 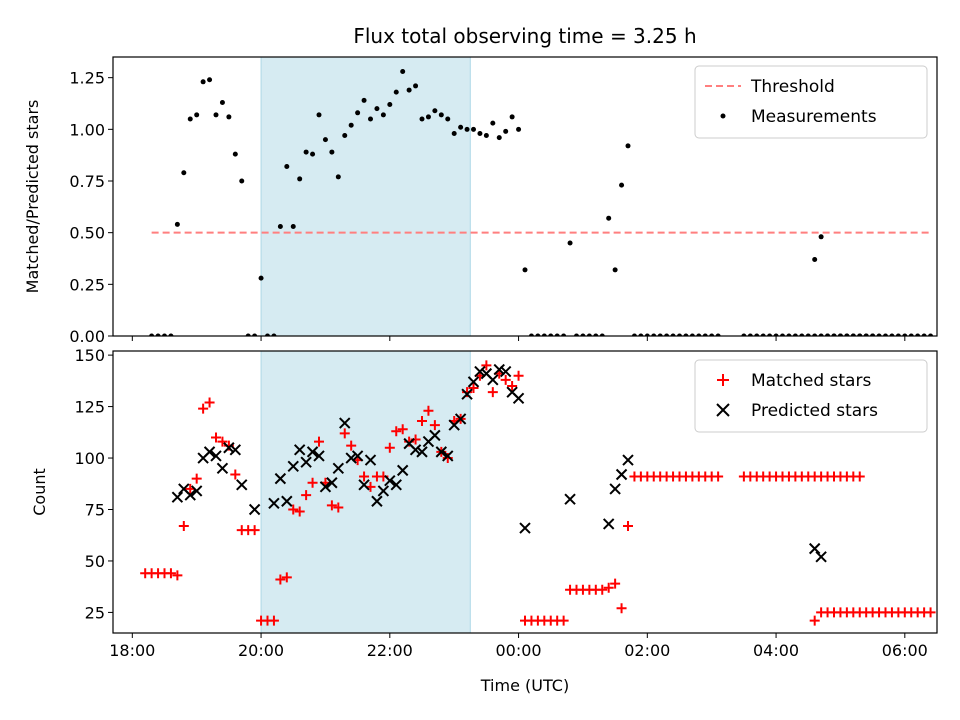 What do you see at coordinates (814, 117) in the screenshot?
I see `legend-label: Measurements` at bounding box center [814, 117].